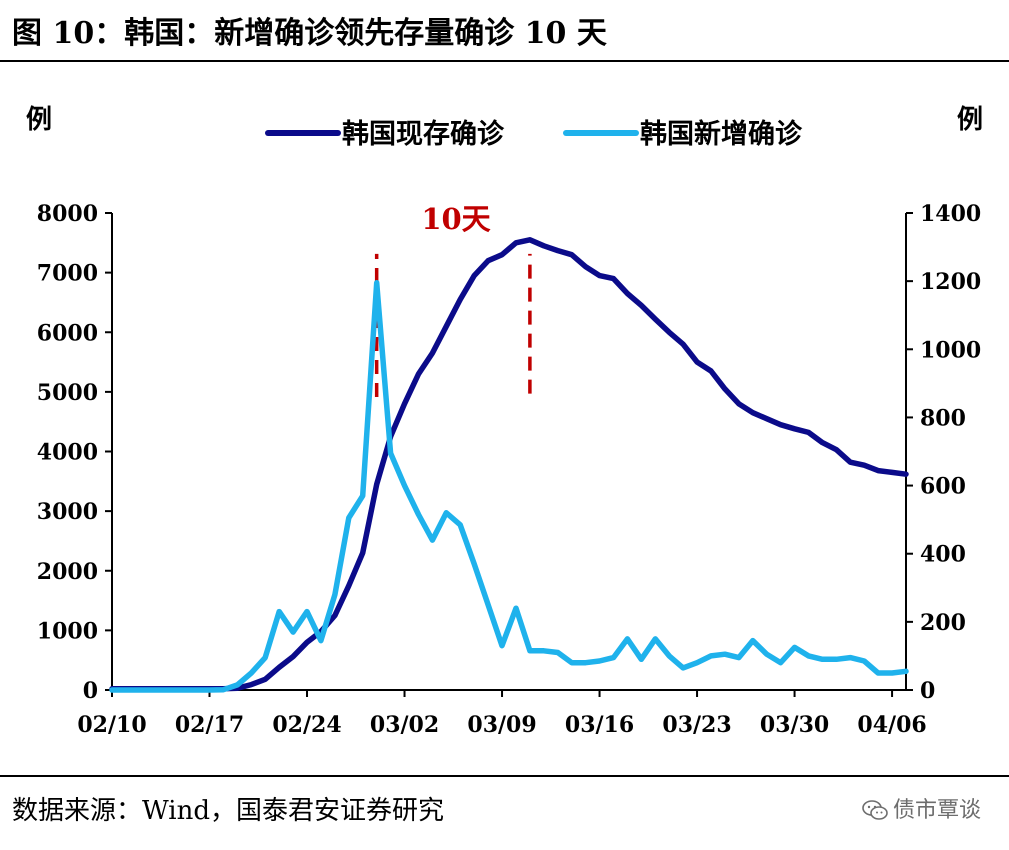  I want to click on left-tick-label: 3000, so click(67, 512).